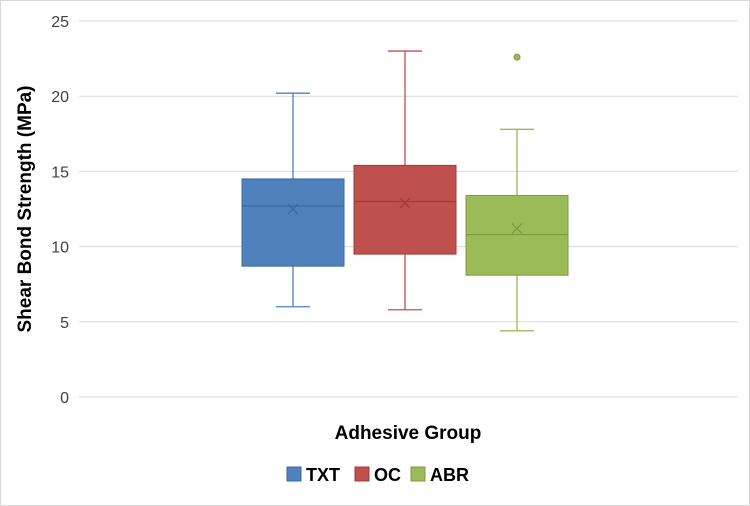  I want to click on legend-label: TXT, so click(323, 475).